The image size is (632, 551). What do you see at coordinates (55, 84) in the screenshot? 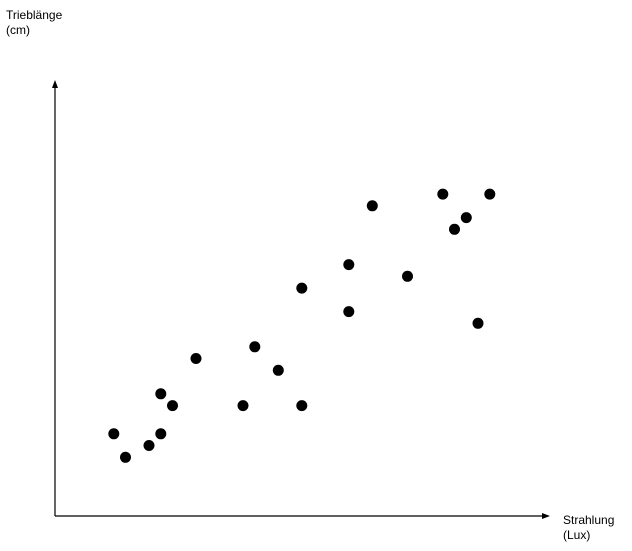
I see `y-axis-arrow` at bounding box center [55, 84].